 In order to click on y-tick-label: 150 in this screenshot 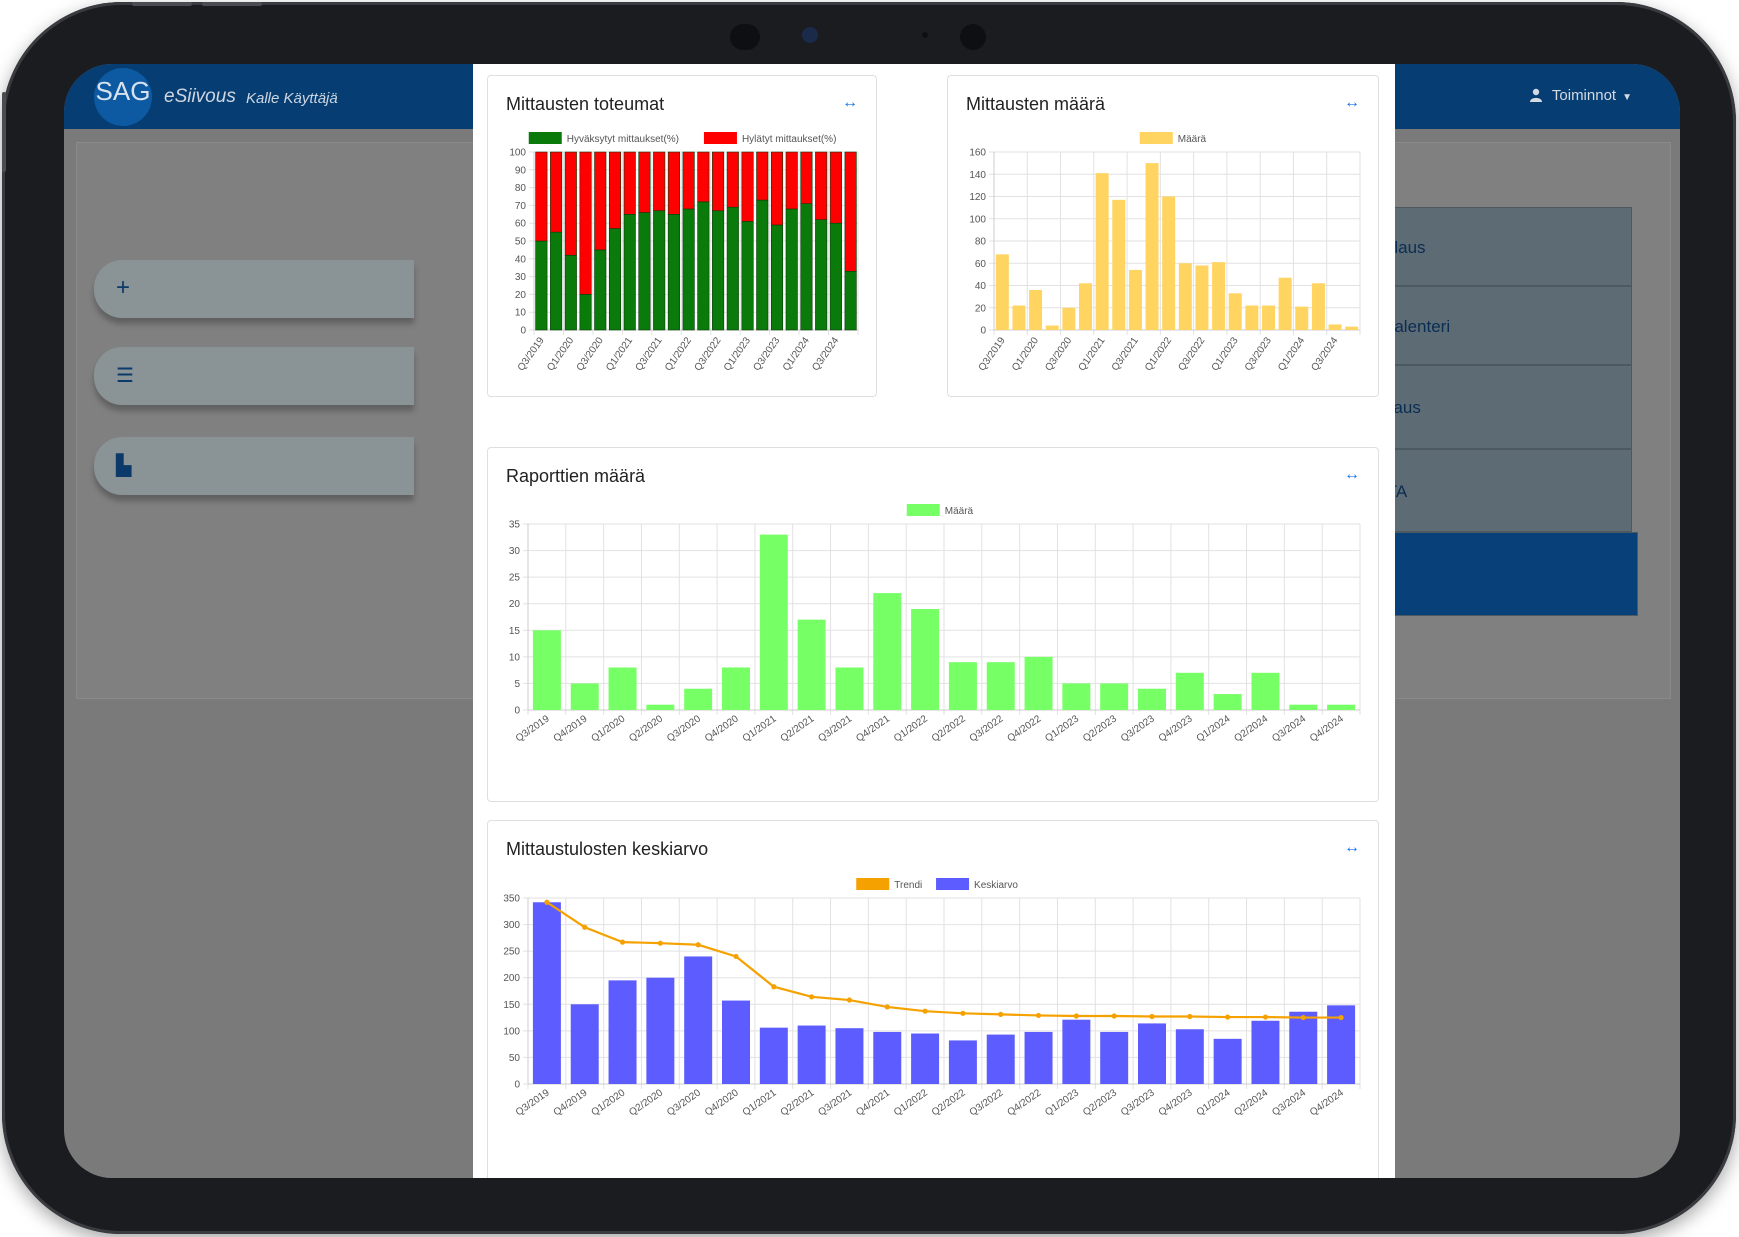, I will do `click(511, 1005)`.